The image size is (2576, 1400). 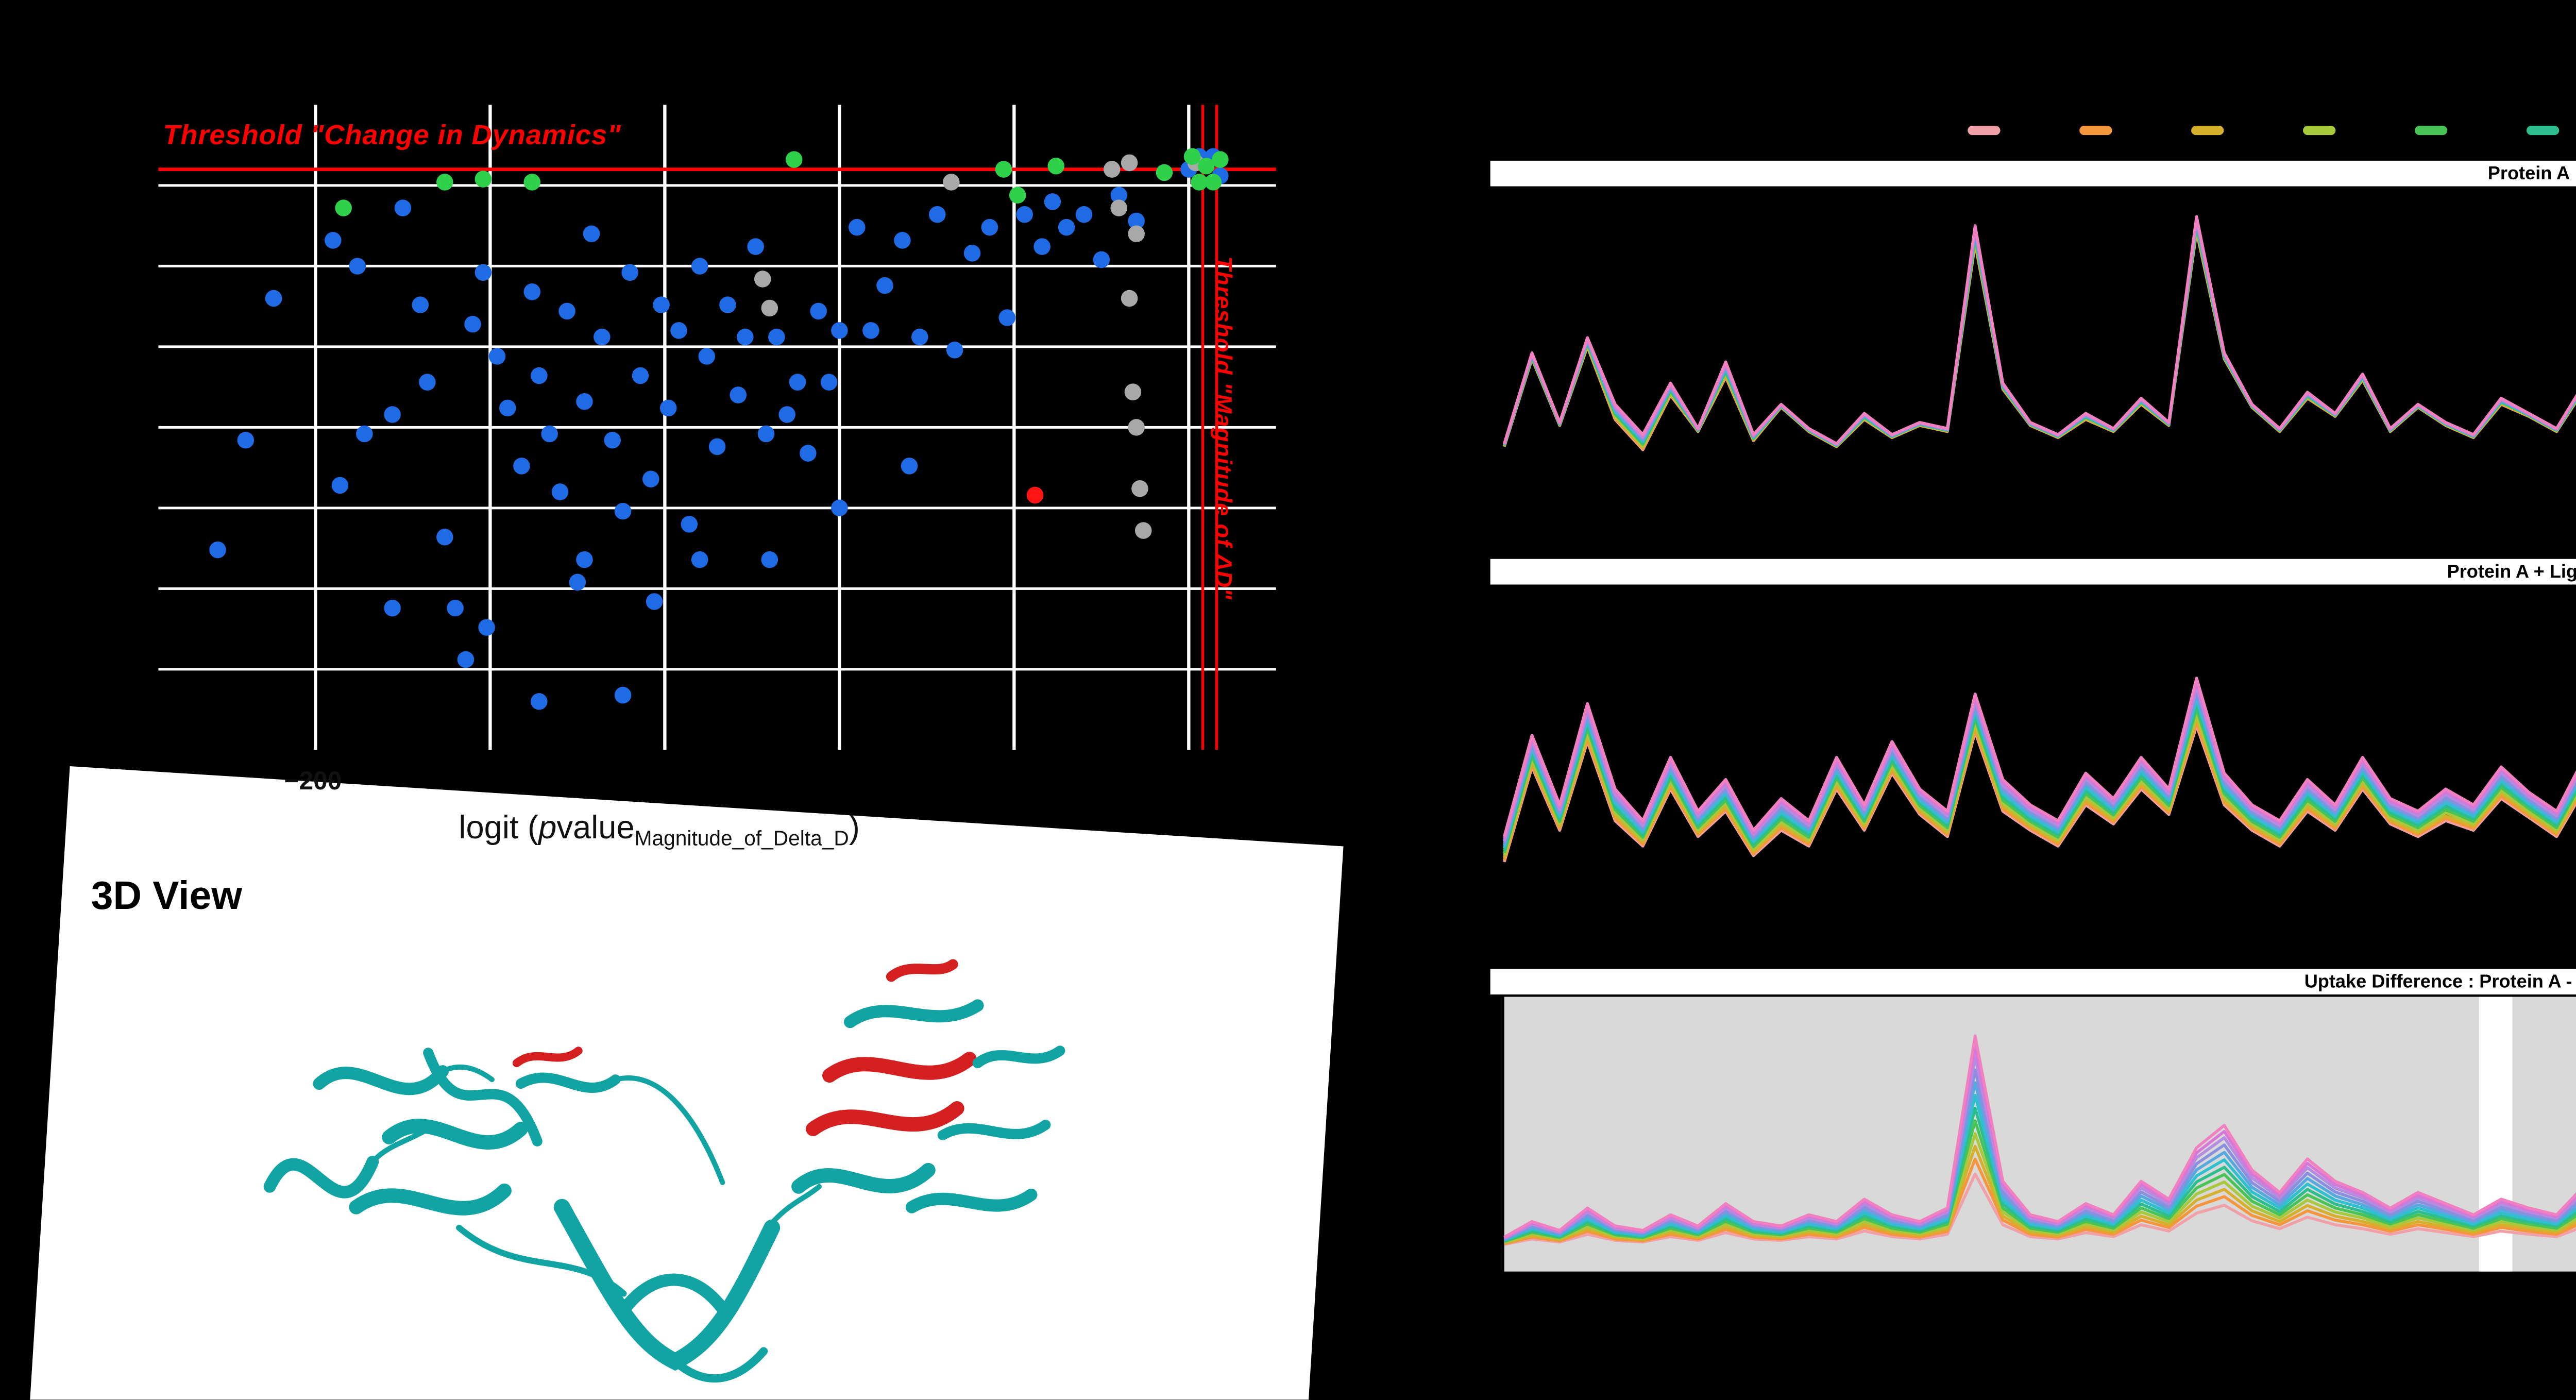 I want to click on chart-title-protein-a-label: Protein A, so click(x=2528, y=173).